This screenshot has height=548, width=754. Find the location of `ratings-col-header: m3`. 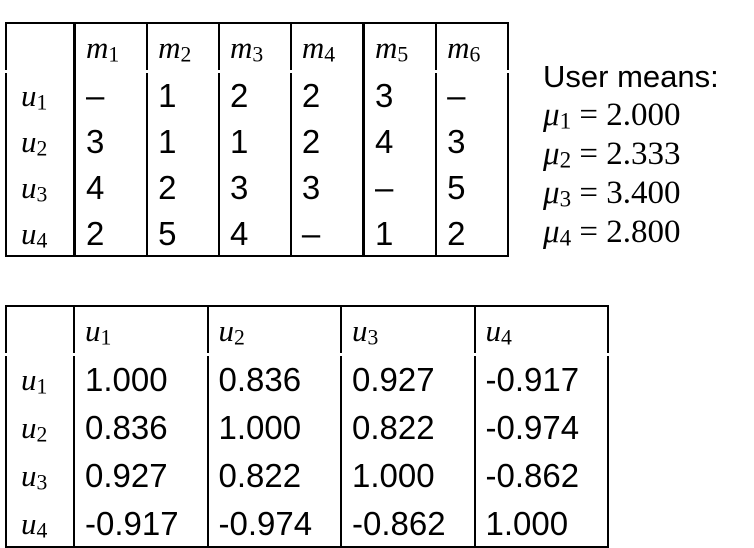

ratings-col-header: m3 is located at coordinates (254, 47).